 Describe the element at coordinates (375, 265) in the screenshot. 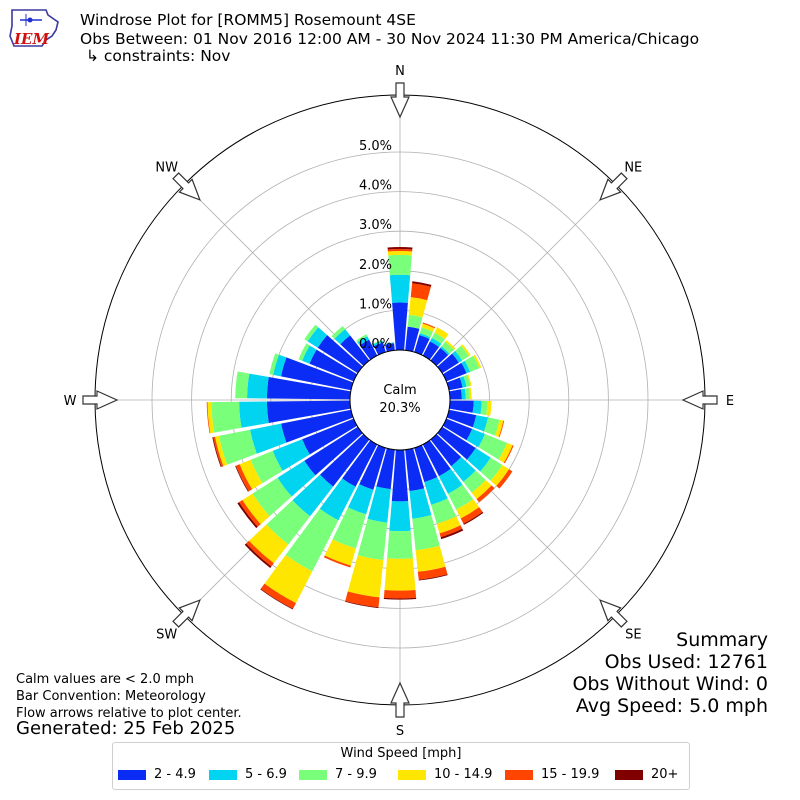

I see `radial-tick-label: 2.0%` at that location.